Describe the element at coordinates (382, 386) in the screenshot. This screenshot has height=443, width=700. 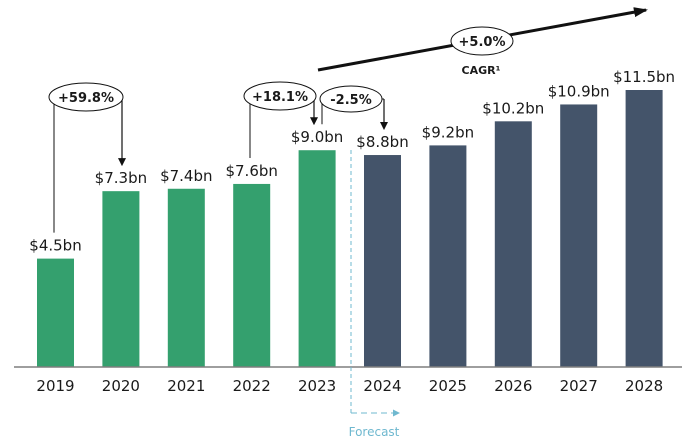
I see `x-tick-label-2024: 2024` at that location.